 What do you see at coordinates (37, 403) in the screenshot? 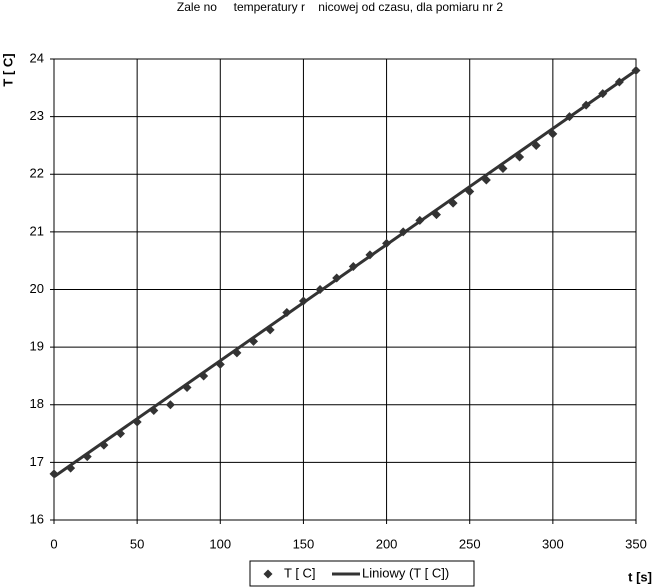
I see `y-tick-label: 18` at bounding box center [37, 403].